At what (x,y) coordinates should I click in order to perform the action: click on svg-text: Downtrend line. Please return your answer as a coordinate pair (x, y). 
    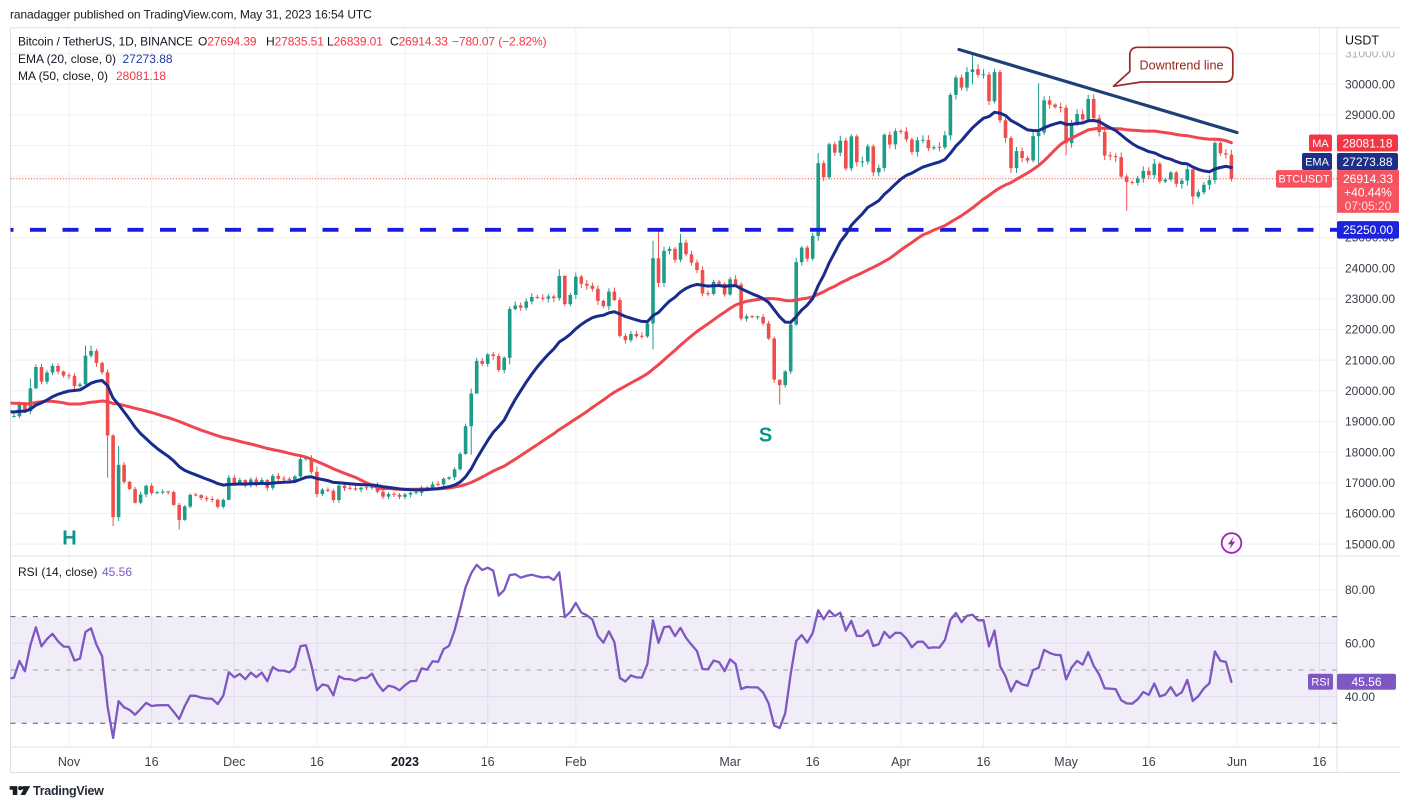
    Looking at the image, I should click on (1181, 65).